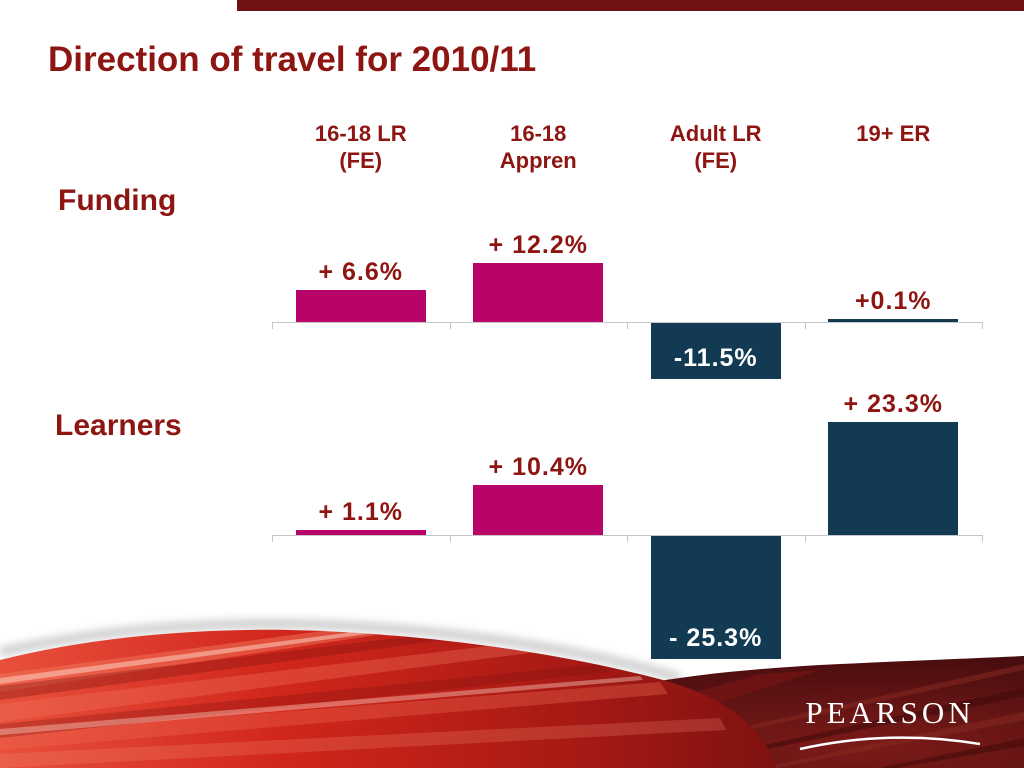  Describe the element at coordinates (341, 650) in the screenshot. I see `swoosh-shadow` at that location.